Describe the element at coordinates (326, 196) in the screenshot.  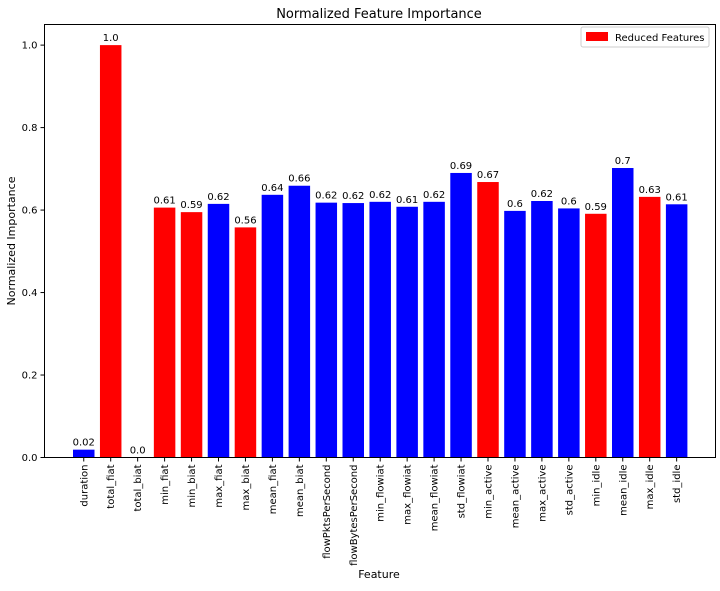
I see `value-label-flowPktsPerSecond: 0.62` at that location.